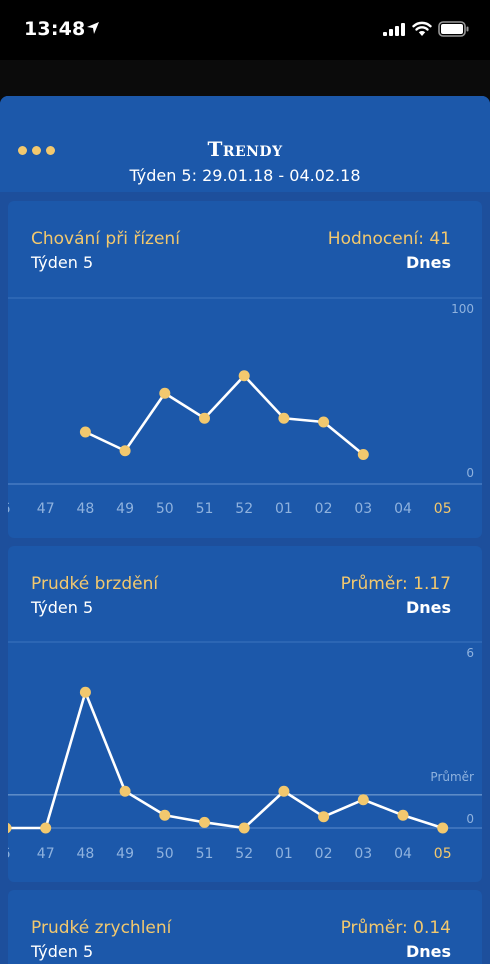 Image resolution: width=490 pixels, height=964 pixels. I want to click on status-bar: 13:48, so click(245, 30).